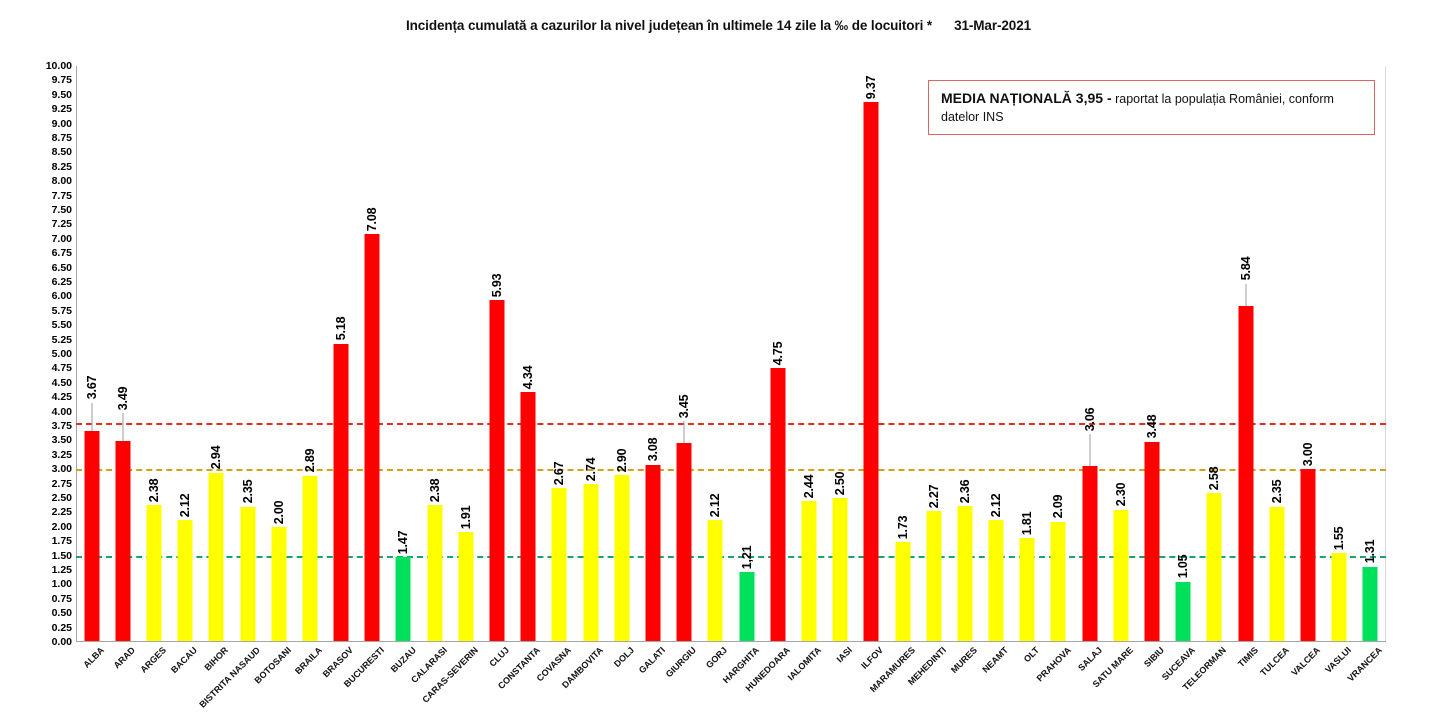  I want to click on bar-group: 2.67, so click(559, 354).